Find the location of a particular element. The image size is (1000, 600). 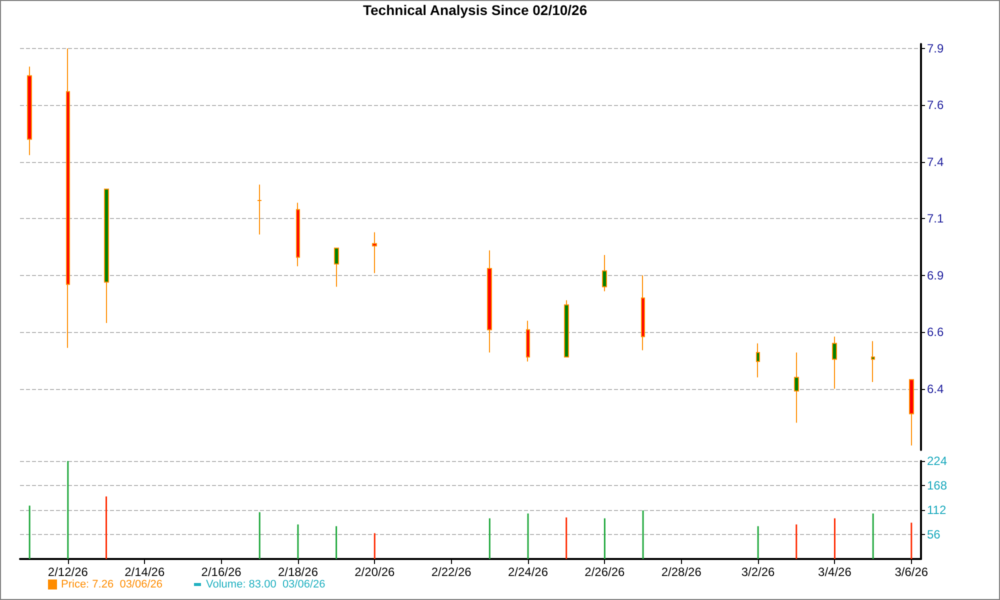

x-tick-label: 3/2/26 is located at coordinates (758, 572).